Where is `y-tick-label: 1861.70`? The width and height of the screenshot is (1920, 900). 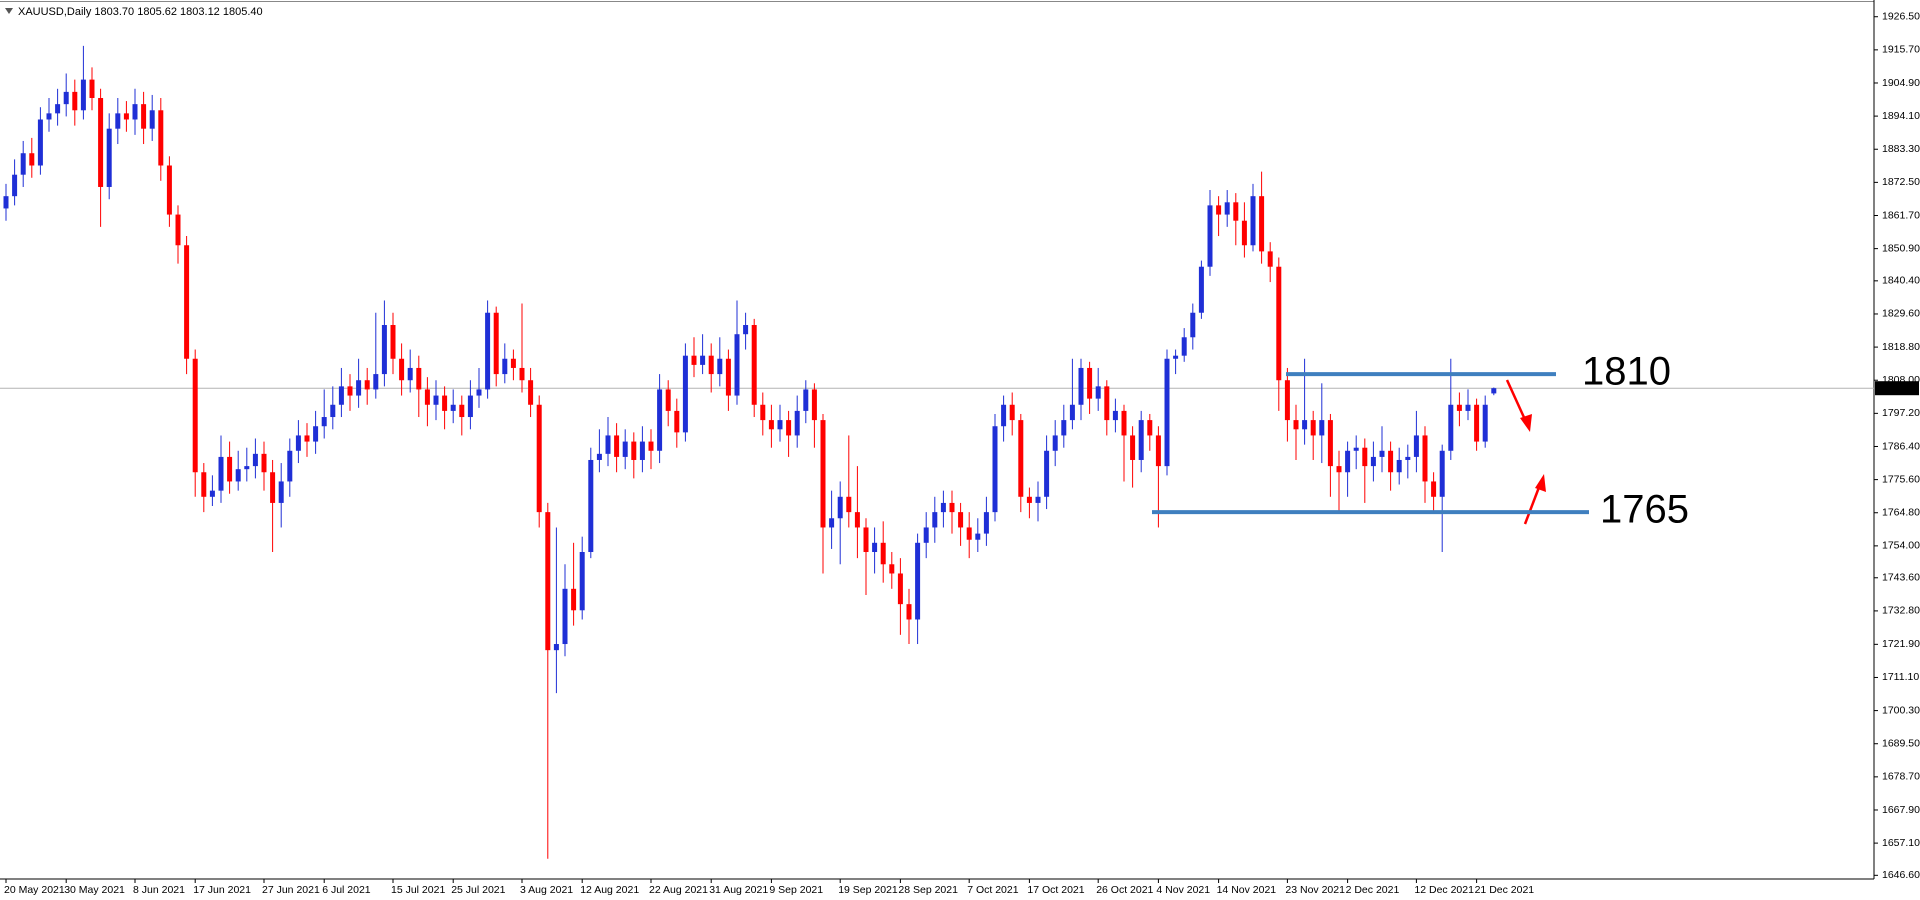 y-tick-label: 1861.70 is located at coordinates (1901, 215).